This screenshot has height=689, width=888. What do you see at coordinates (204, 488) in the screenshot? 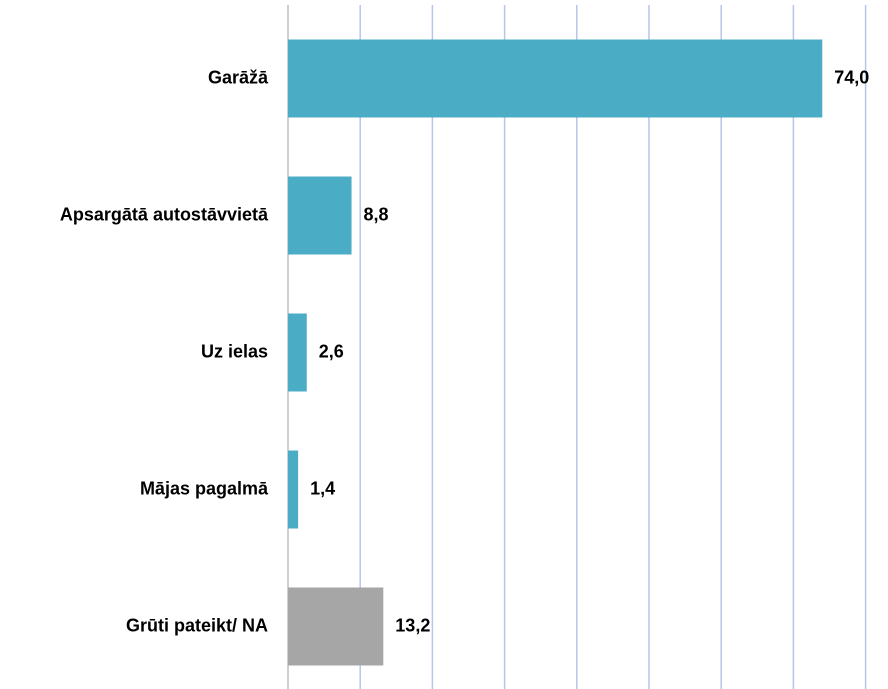
I see `category-label: Mājas pagalmā` at bounding box center [204, 488].